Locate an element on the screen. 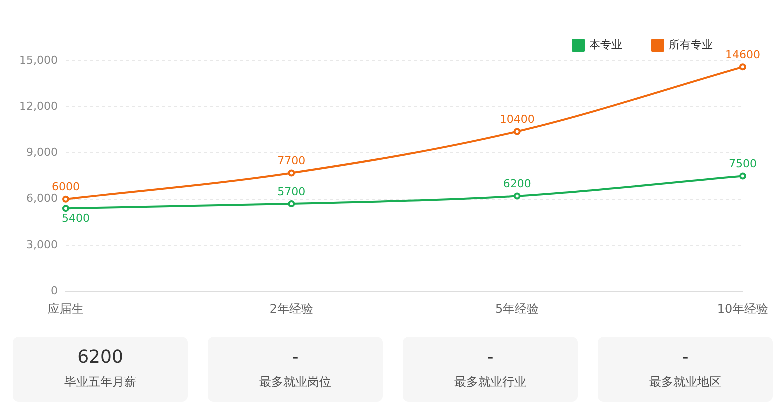 The image size is (781, 416). x-tick-label: 10年经验 is located at coordinates (743, 309).